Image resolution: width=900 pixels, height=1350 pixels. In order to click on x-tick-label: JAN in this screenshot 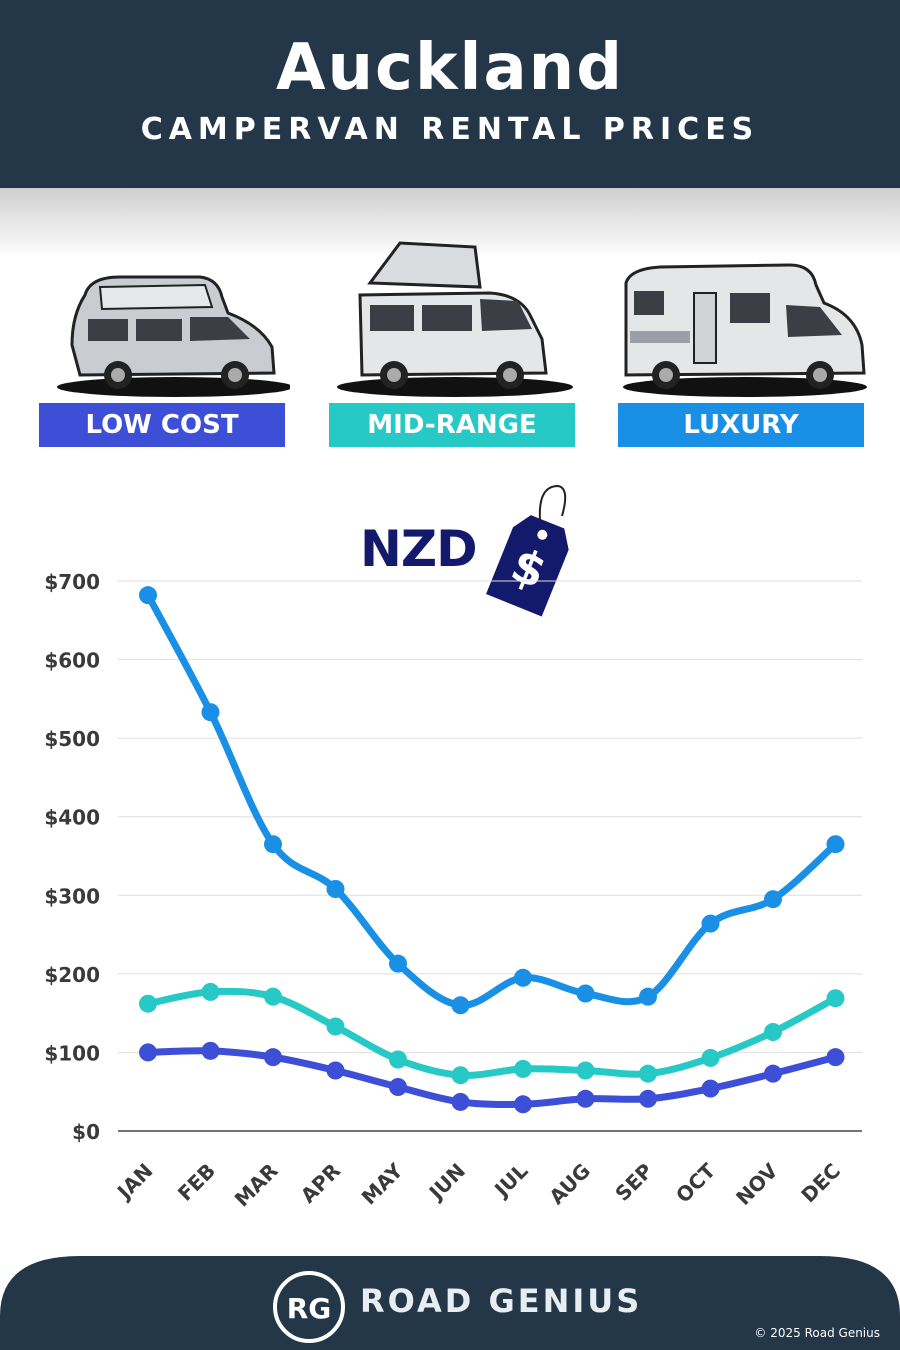, I will do `click(134, 1182)`.